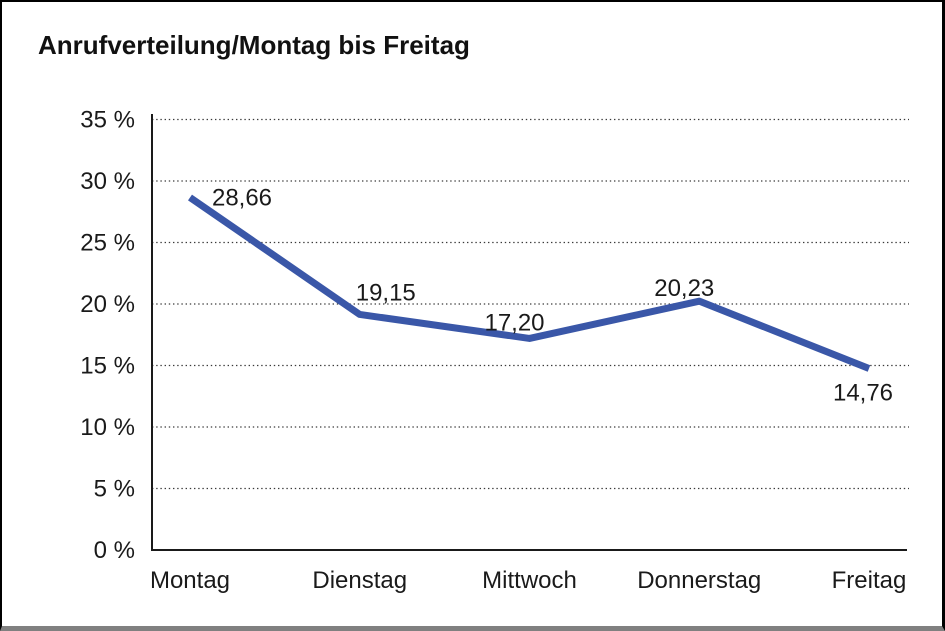 This screenshot has width=945, height=631. I want to click on data-point-label: 28,66, so click(242, 197).